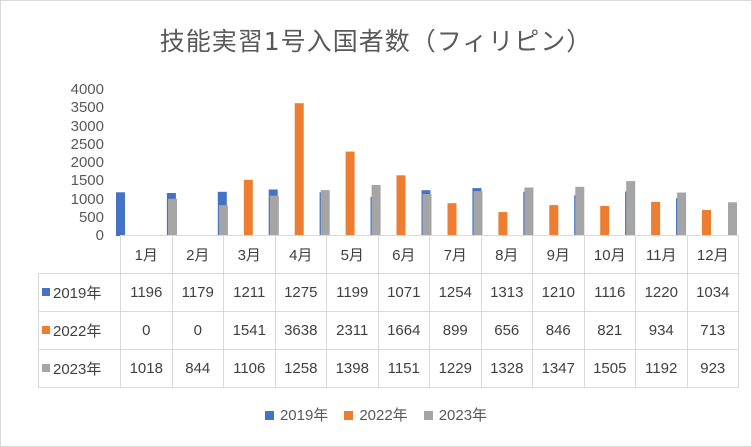 The height and width of the screenshot is (447, 752). I want to click on table-series-label: 2023年, so click(79, 368).